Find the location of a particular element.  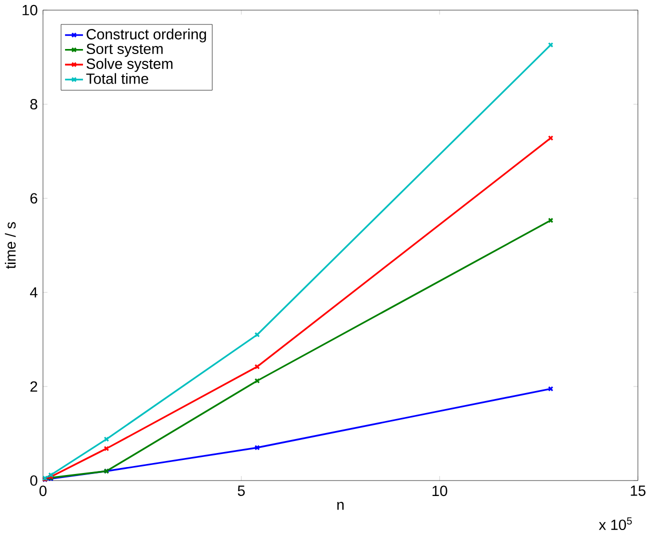

x-tick-label: 0 is located at coordinates (43, 491).